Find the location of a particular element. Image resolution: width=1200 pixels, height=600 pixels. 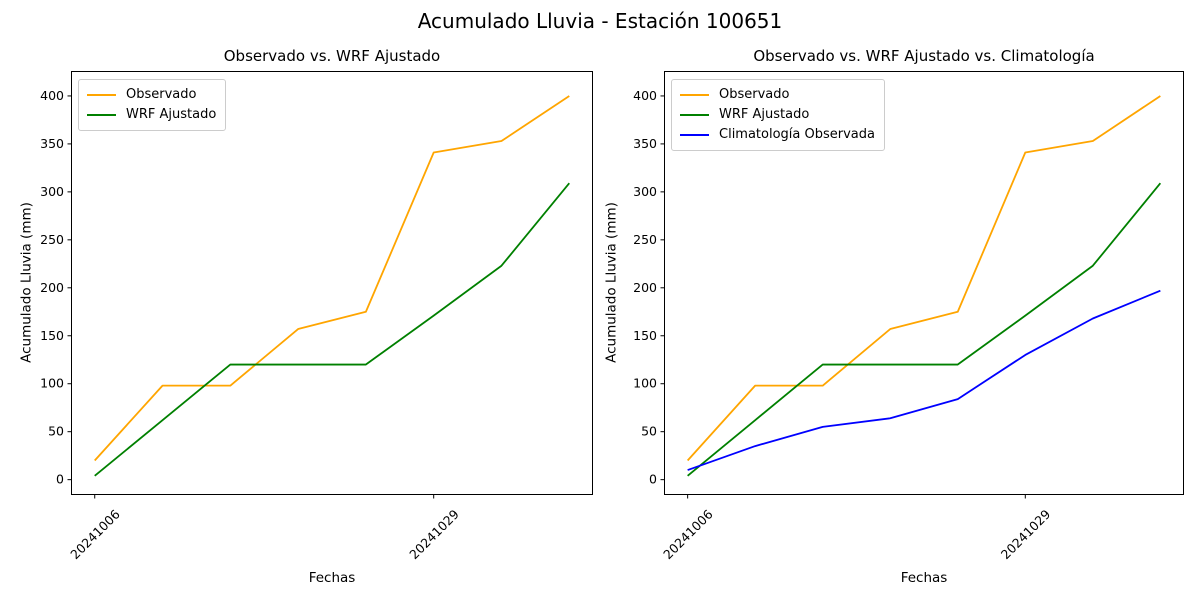

series-line-climatologia-observada is located at coordinates (924, 380).